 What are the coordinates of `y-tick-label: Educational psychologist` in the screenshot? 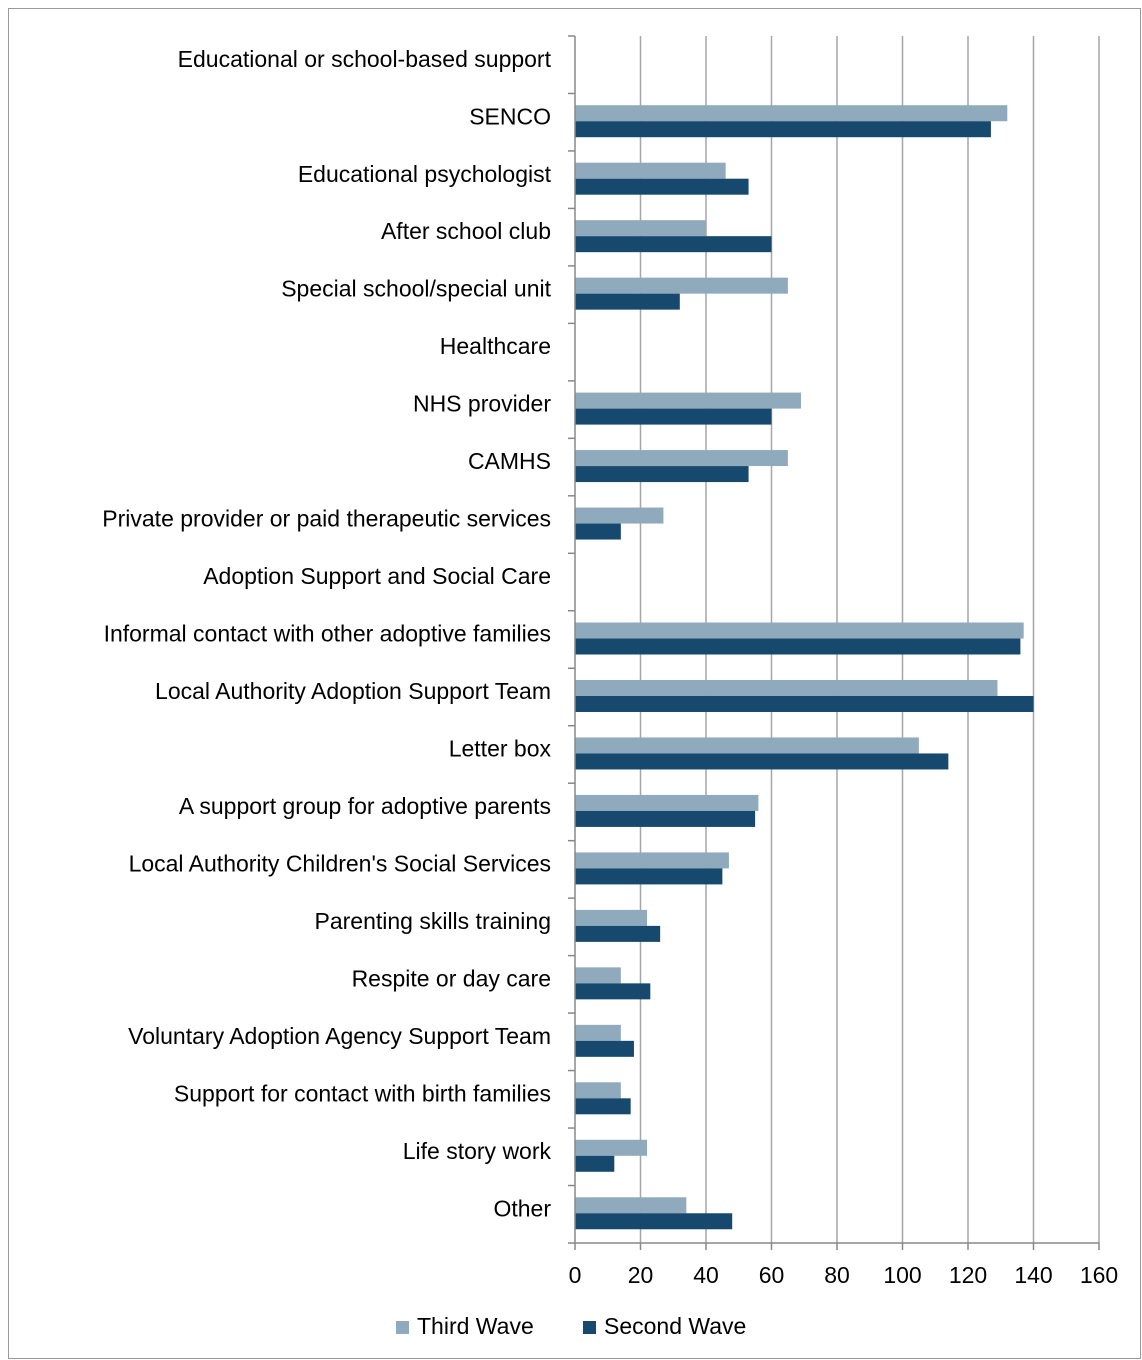 It's located at (425, 174).